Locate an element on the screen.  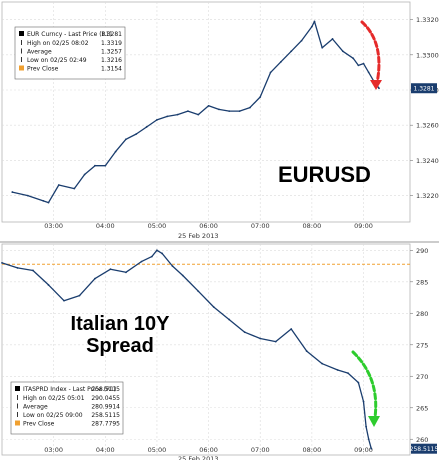
y-tick-label: 275 is located at coordinates (422, 345).